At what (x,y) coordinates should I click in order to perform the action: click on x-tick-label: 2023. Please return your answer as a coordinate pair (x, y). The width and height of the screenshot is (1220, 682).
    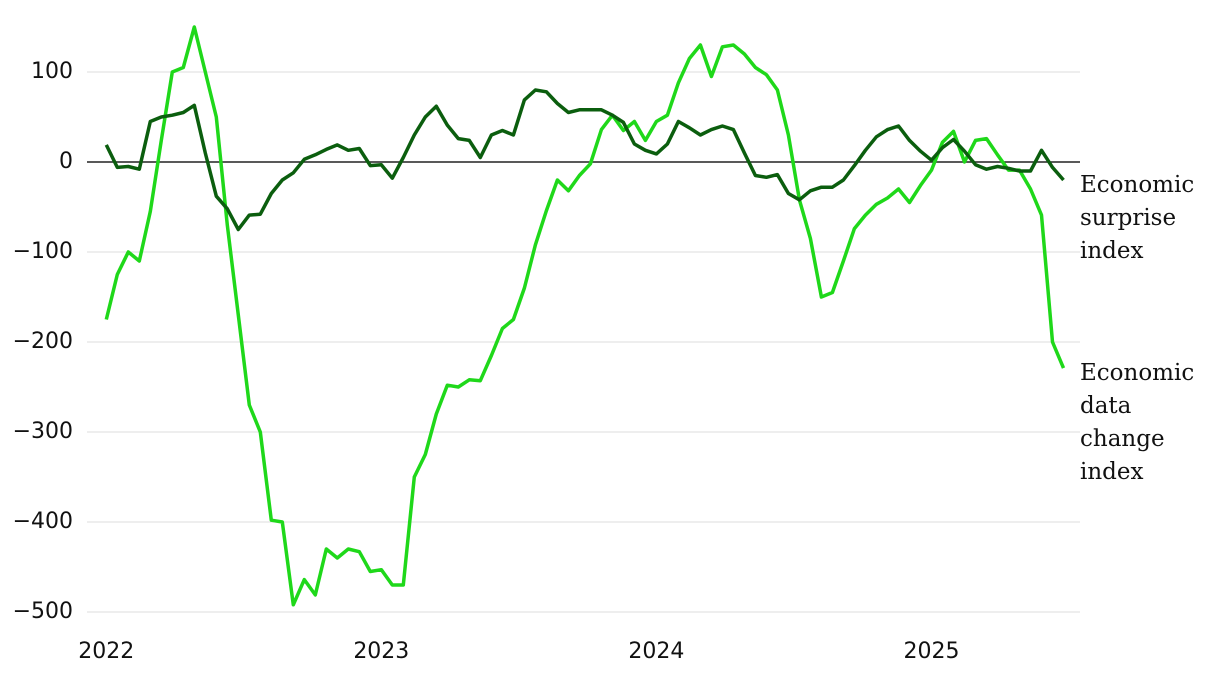
    Looking at the image, I should click on (381, 651).